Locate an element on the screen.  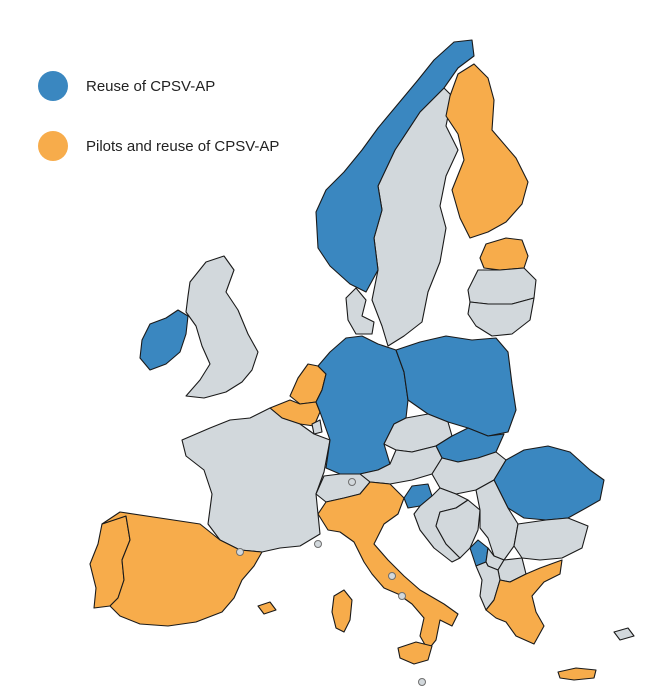
legend-swatch-reuse is located at coordinates (53, 86).